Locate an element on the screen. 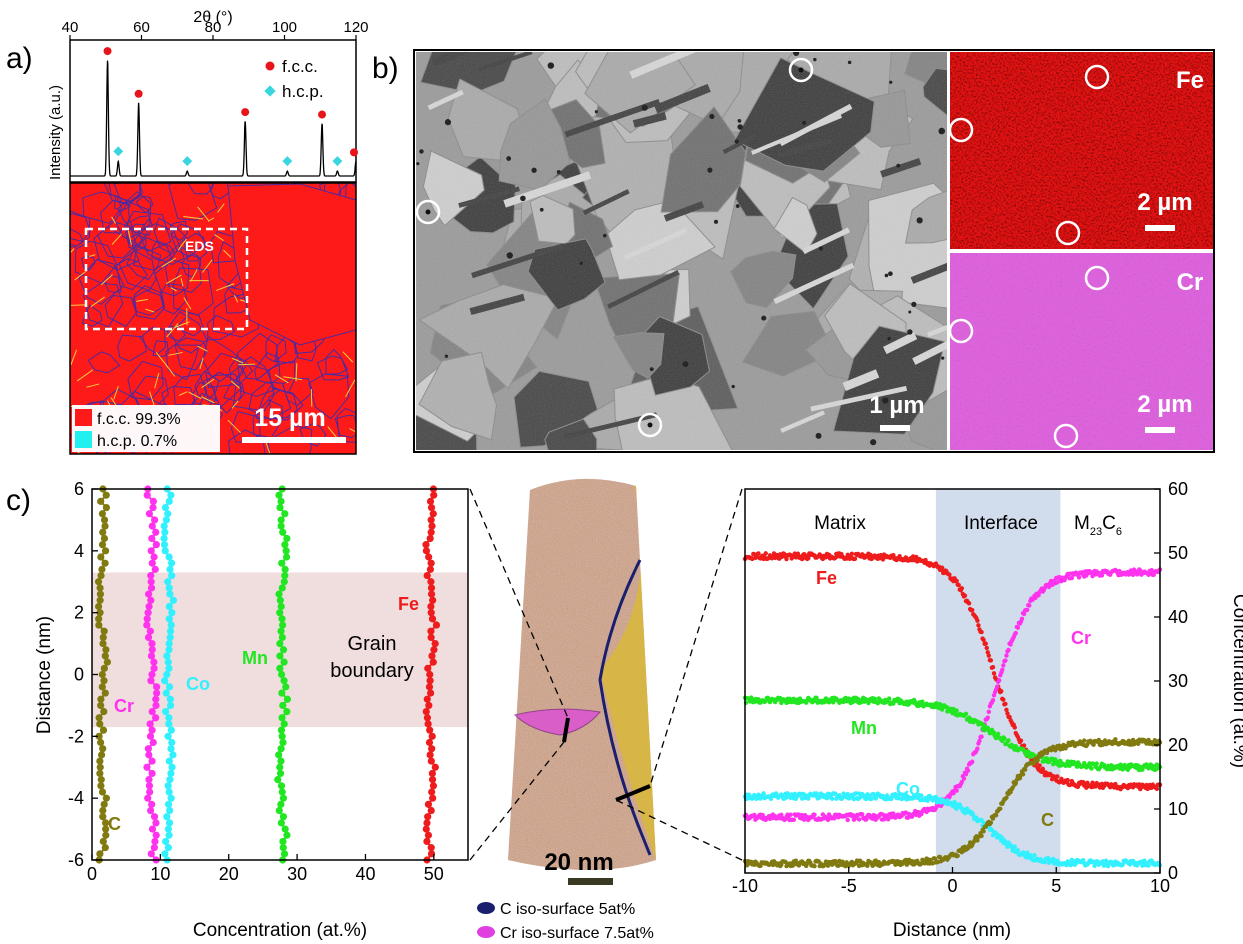  gb-xtick-label: 50 is located at coordinates (434, 874).